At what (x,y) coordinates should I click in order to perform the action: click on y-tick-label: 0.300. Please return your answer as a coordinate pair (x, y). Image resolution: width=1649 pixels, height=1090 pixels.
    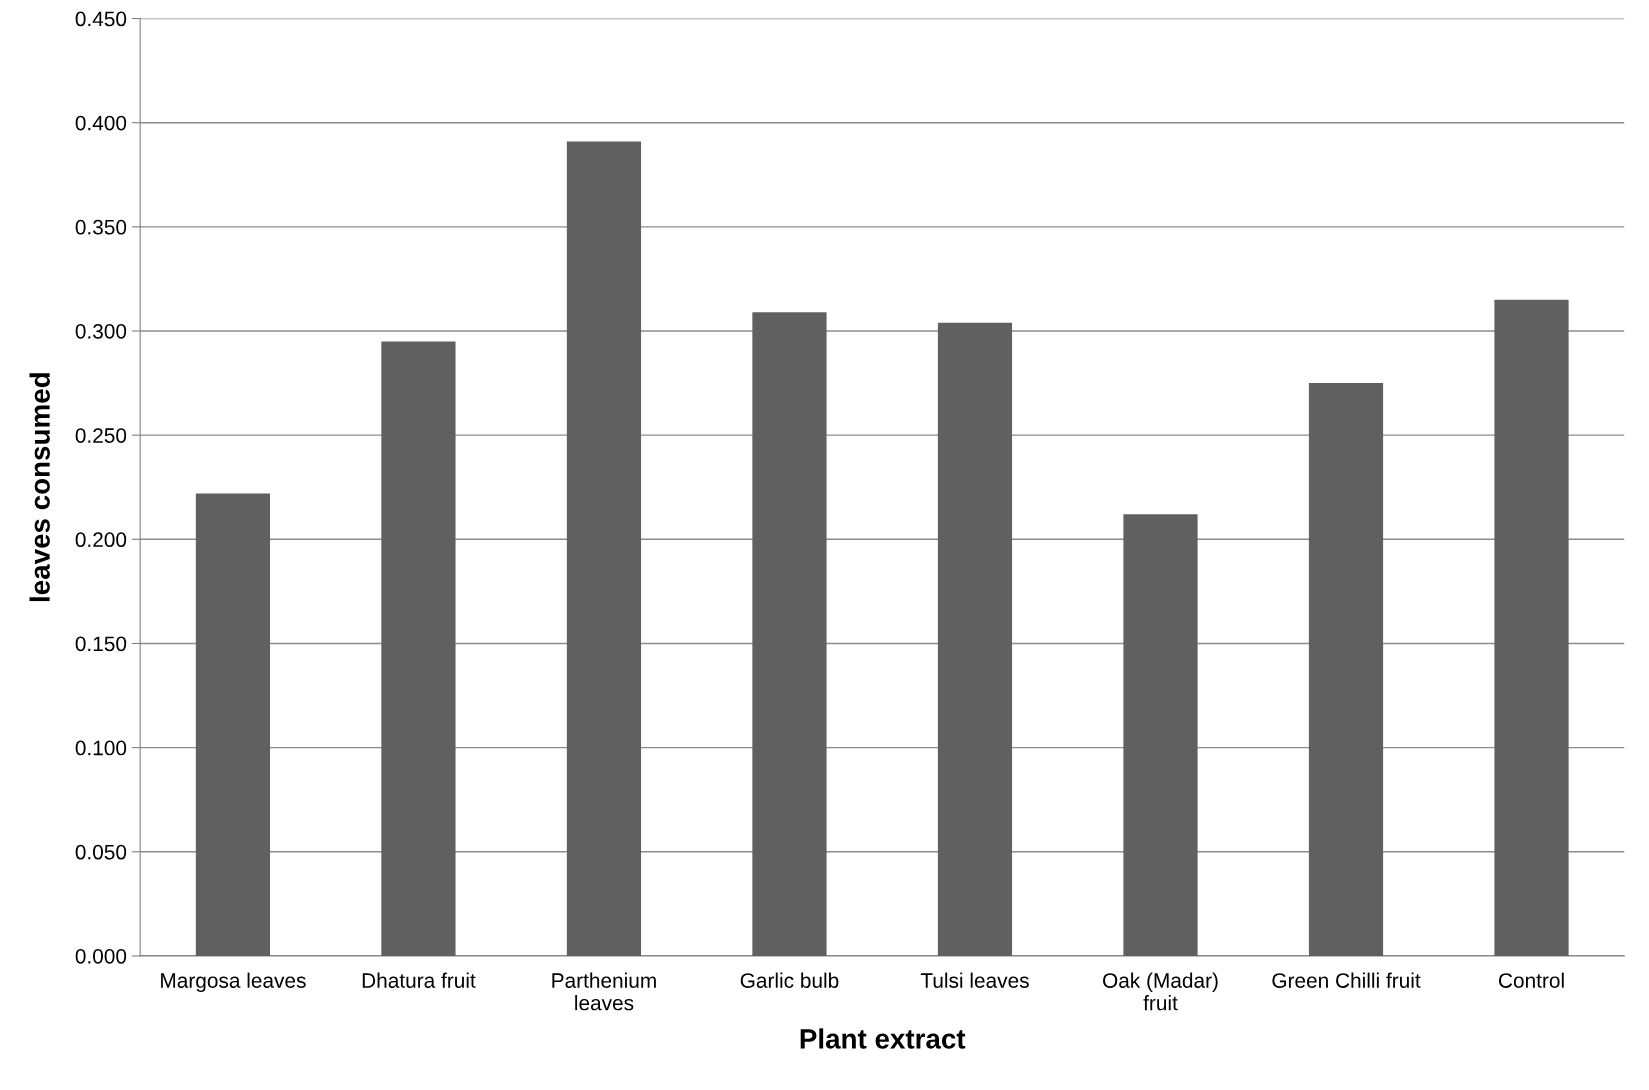
    Looking at the image, I should click on (101, 331).